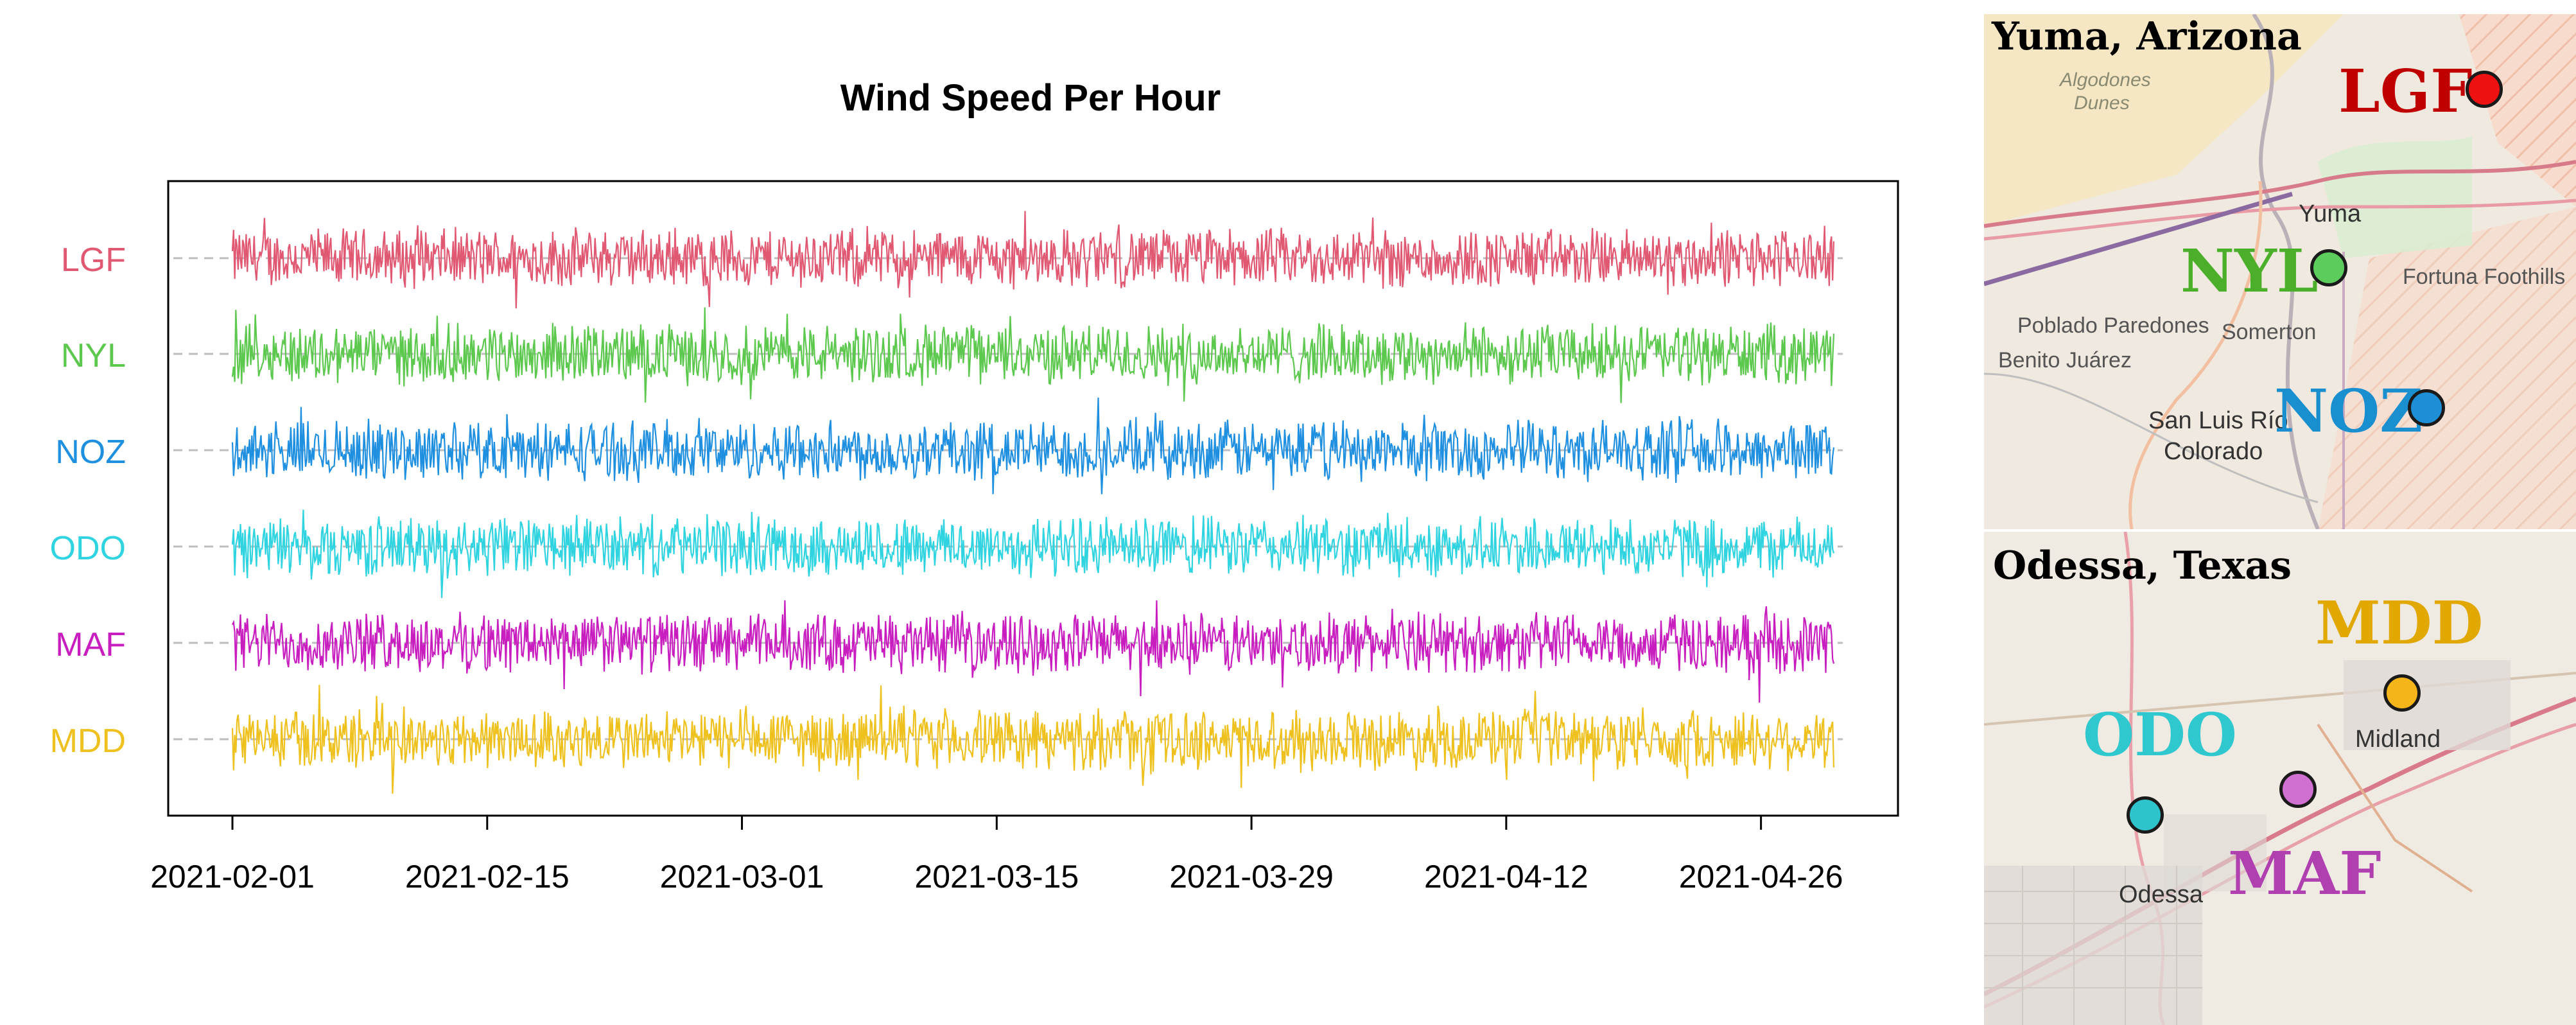  I want to click on x-tick-label: 2021-04-26, so click(1761, 877).